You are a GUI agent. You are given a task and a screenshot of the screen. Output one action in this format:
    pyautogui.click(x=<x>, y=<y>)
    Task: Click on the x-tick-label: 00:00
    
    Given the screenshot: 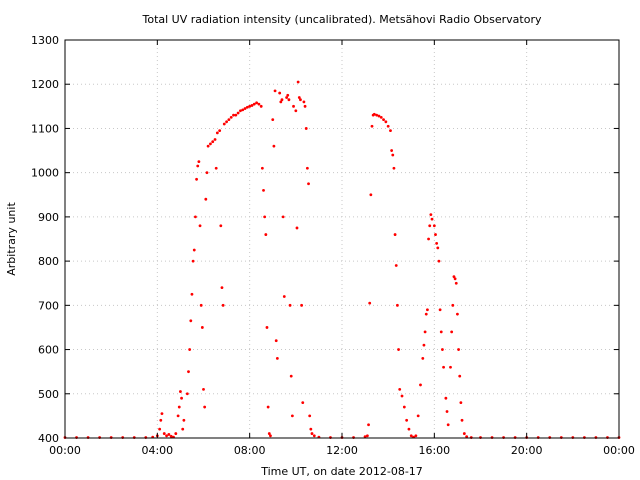 What is the action you would take?
    pyautogui.click(x=619, y=450)
    